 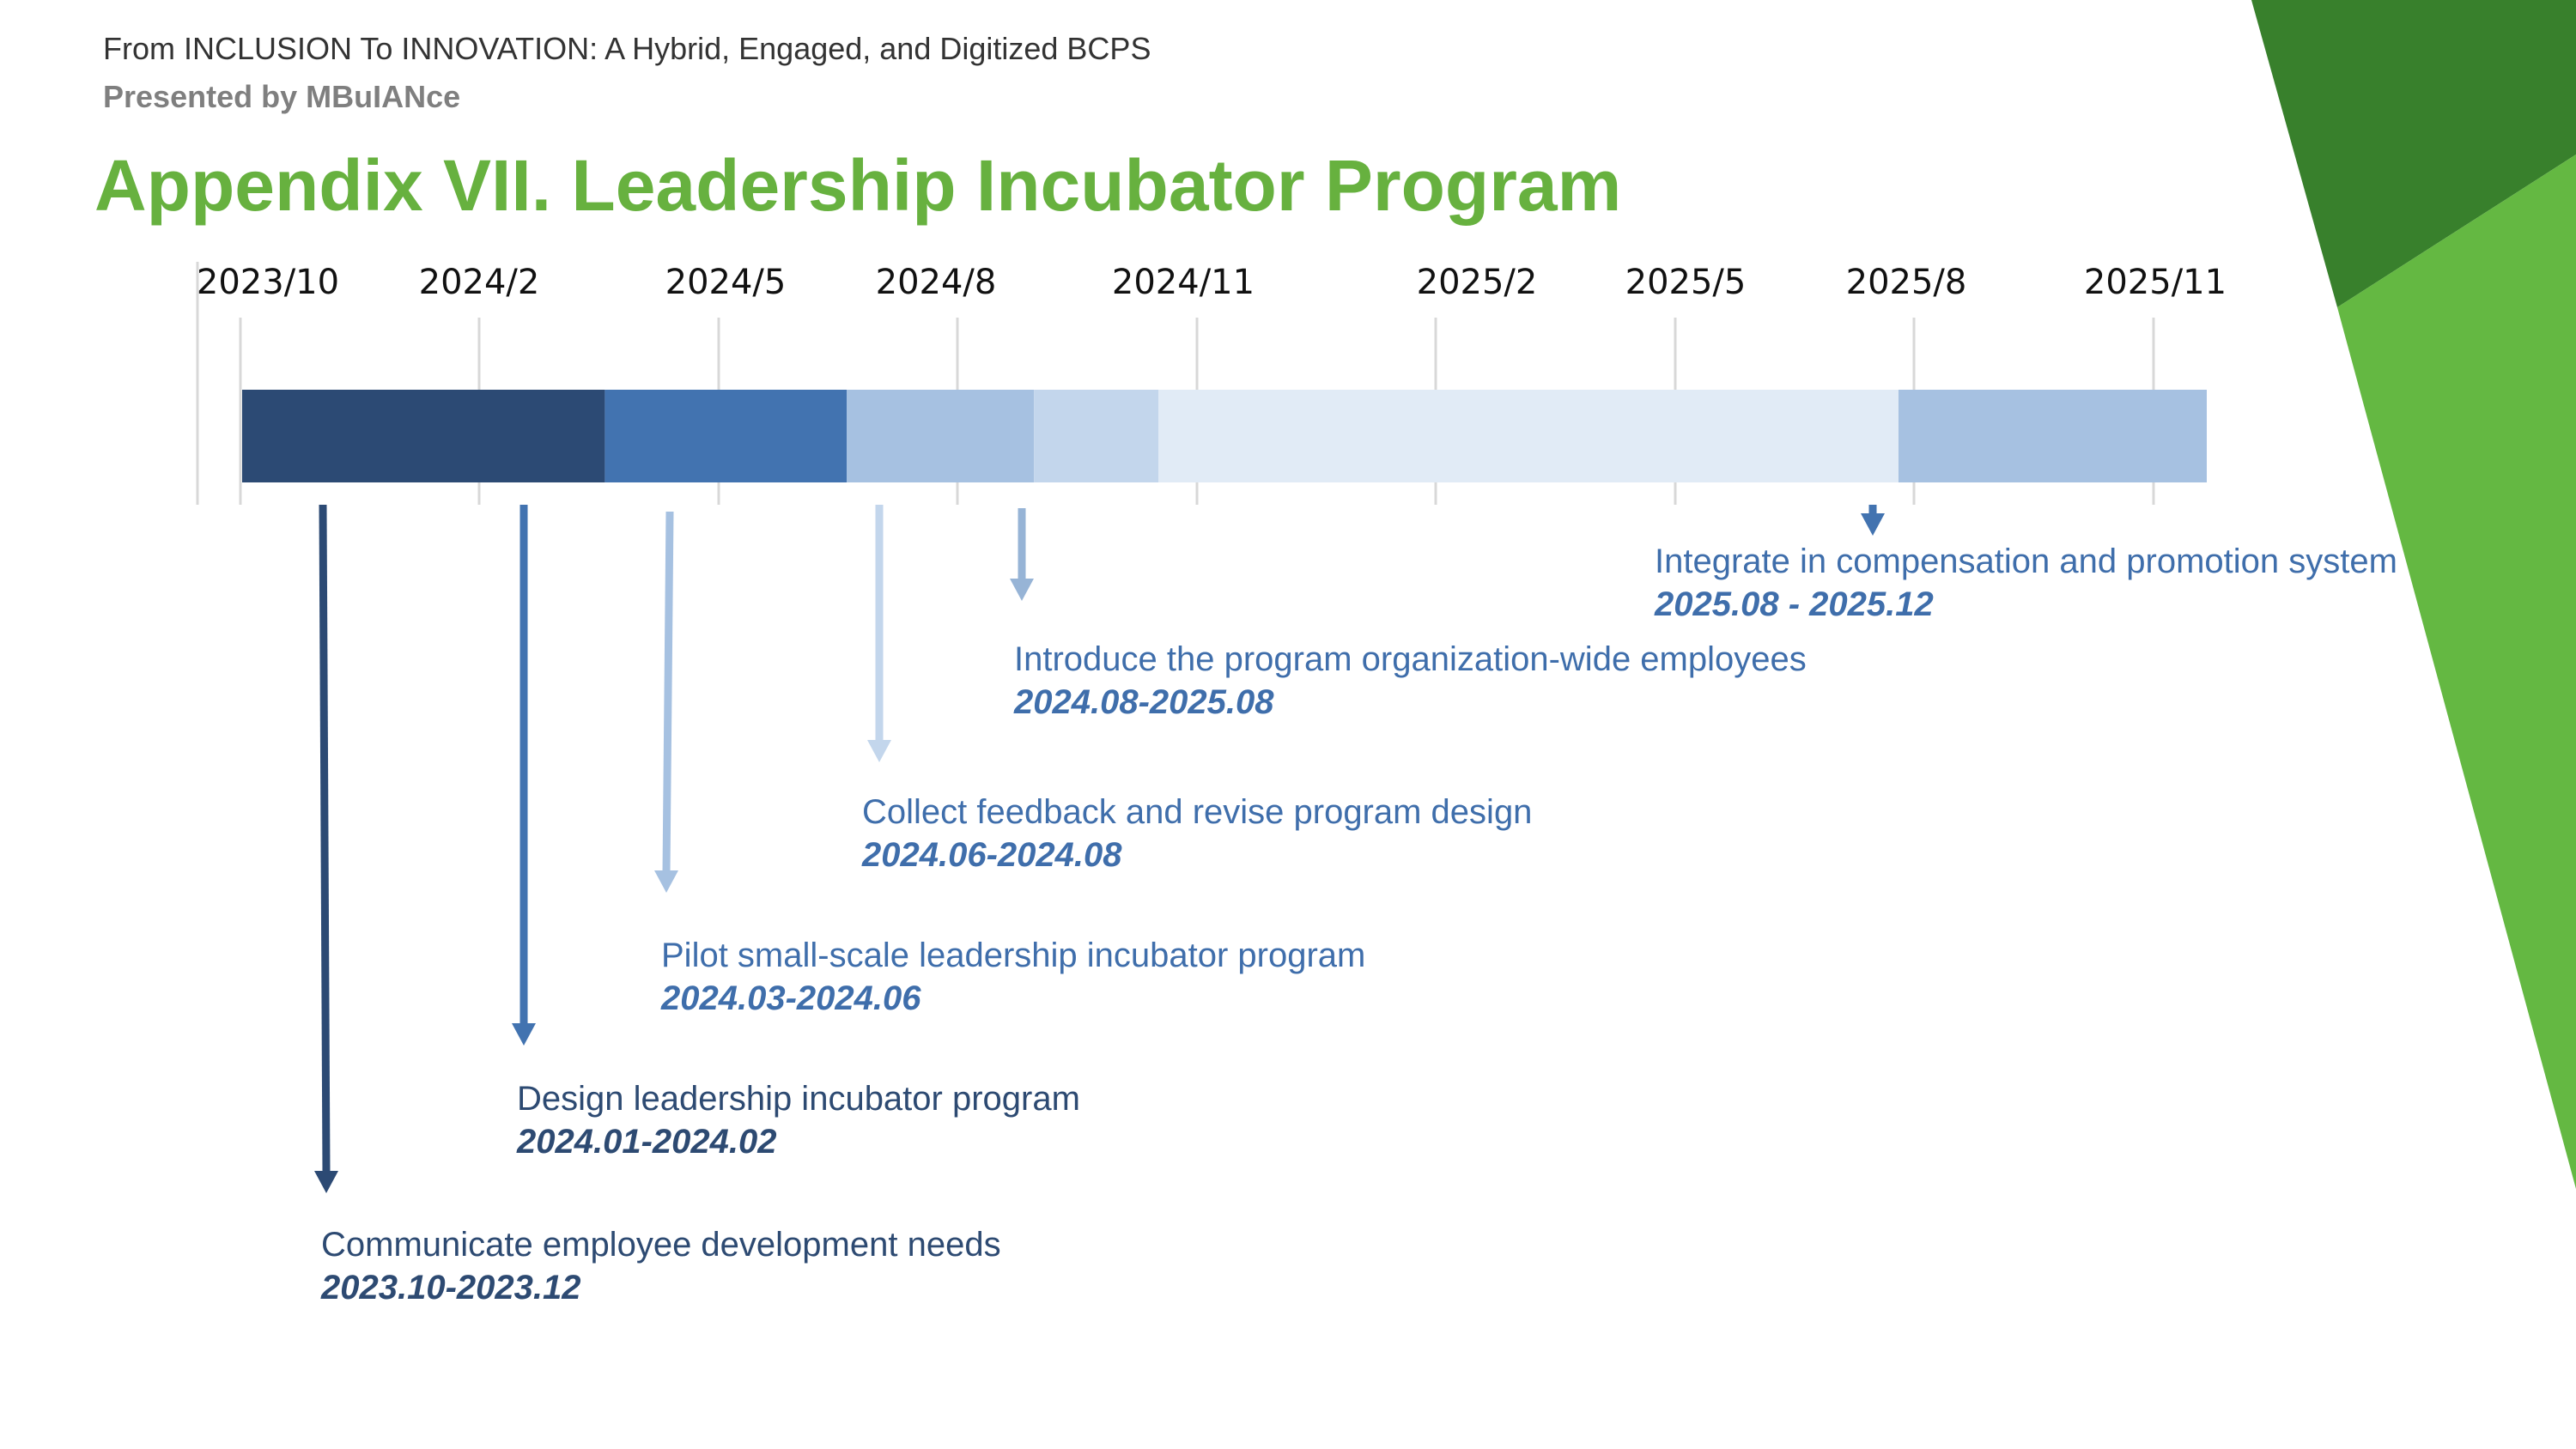 What do you see at coordinates (451, 1288) in the screenshot?
I see `milestone-dates: 2023.10-2023.12` at bounding box center [451, 1288].